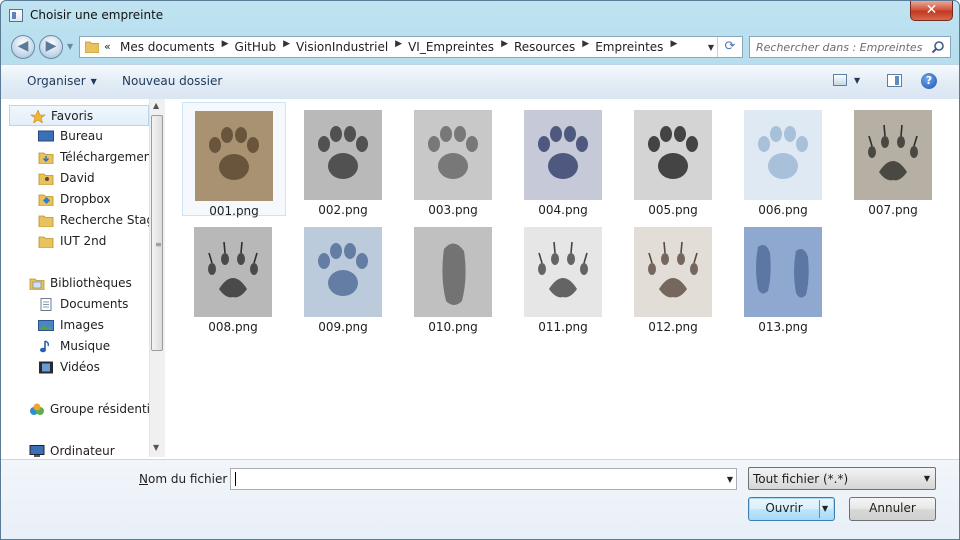 Image resolution: width=960 pixels, height=540 pixels. Describe the element at coordinates (784, 159) in the screenshot. I see `file-item: 006.png` at that location.